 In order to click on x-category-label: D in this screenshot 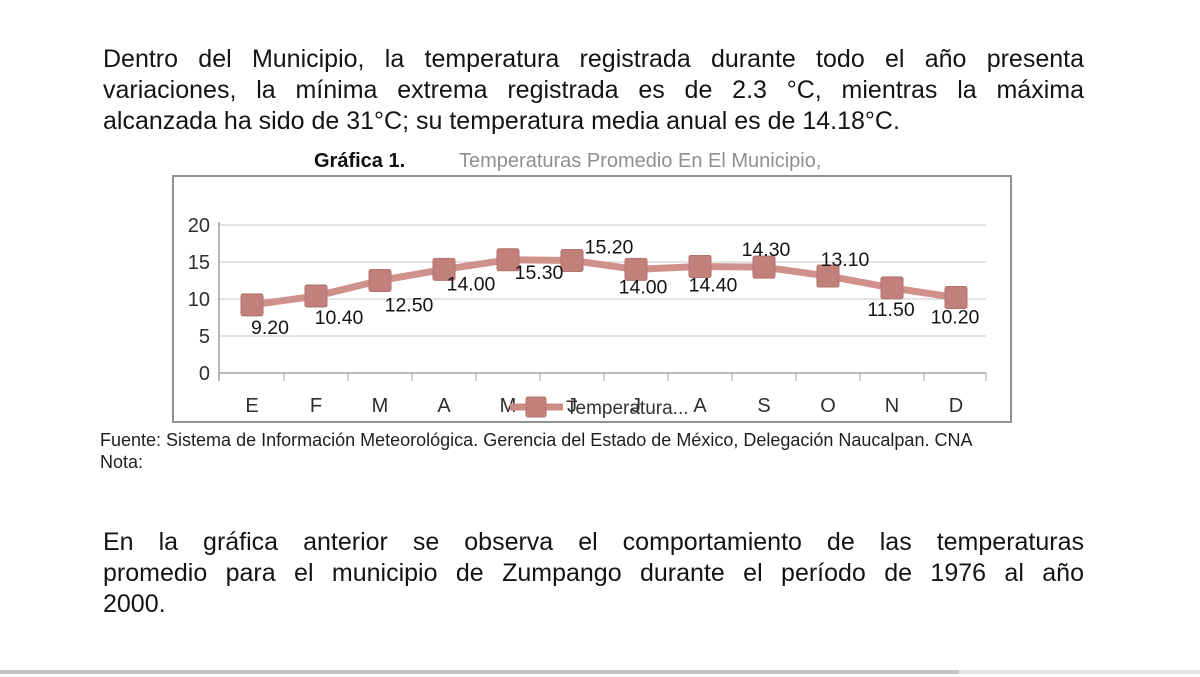, I will do `click(956, 406)`.